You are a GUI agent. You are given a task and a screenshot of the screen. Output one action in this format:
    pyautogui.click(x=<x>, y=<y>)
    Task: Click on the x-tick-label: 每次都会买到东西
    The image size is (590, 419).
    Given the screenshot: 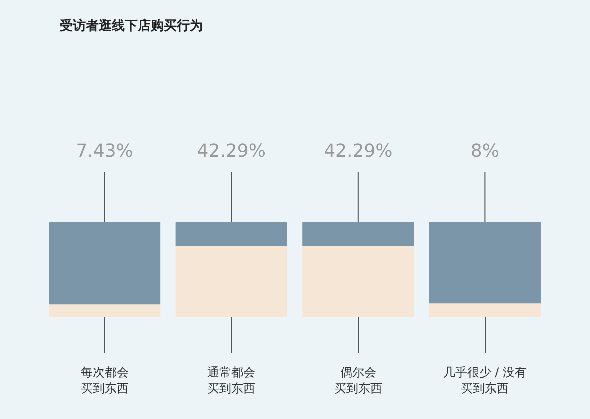 What is the action you would take?
    pyautogui.click(x=104, y=381)
    